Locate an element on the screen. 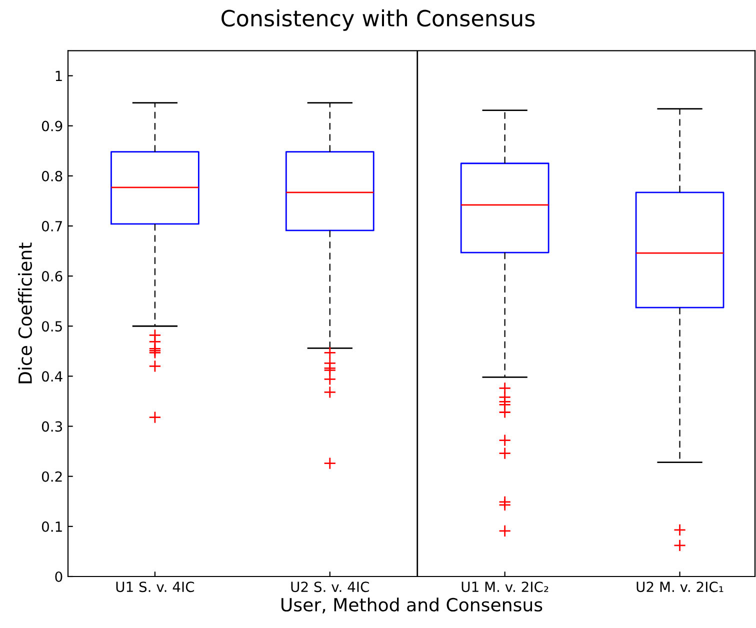 Image resolution: width=756 pixels, height=628 pixels. x-tick-label: U1 S. v. 4IC is located at coordinates (155, 587).